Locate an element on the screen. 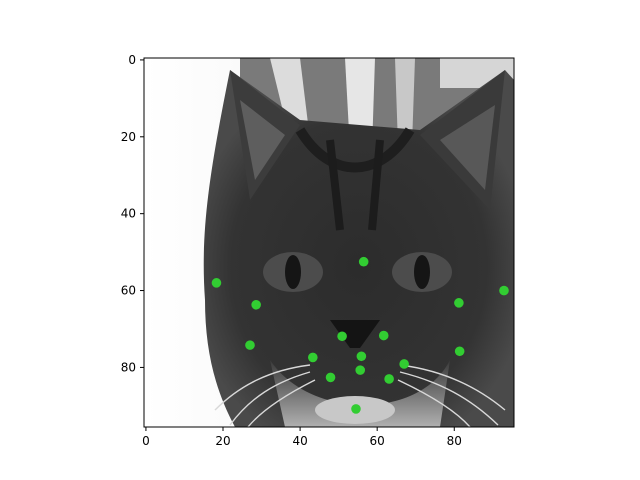  x-tick-label: 40 is located at coordinates (299, 441).